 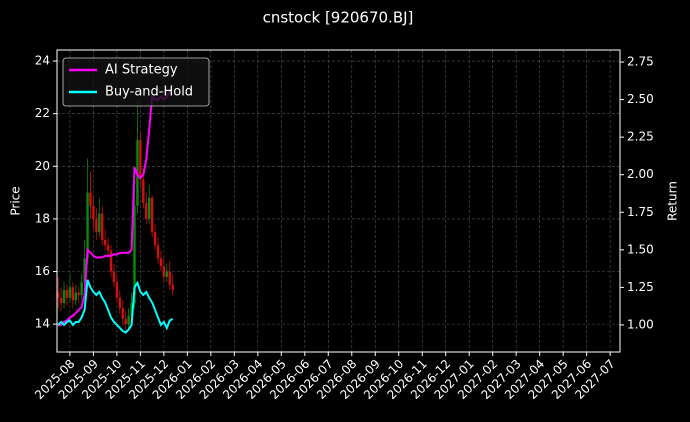 What do you see at coordinates (42, 271) in the screenshot?
I see `y-tick-label: 16` at bounding box center [42, 271].